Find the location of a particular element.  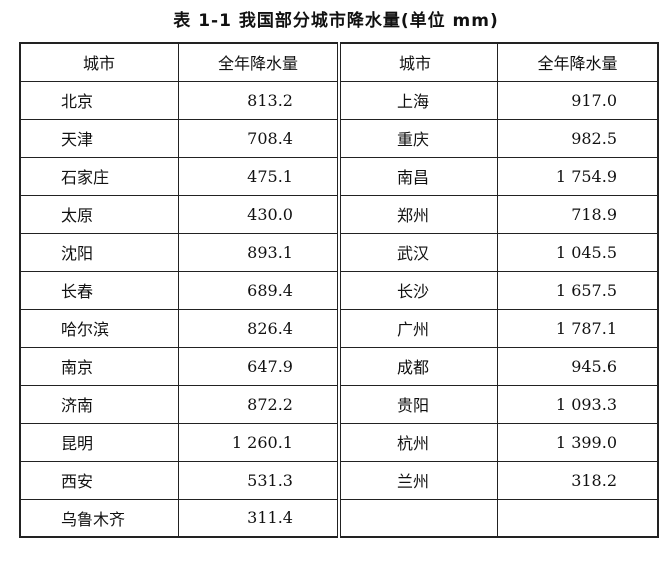

table-row: 乌鲁木齐 311.4 is located at coordinates (339, 518).